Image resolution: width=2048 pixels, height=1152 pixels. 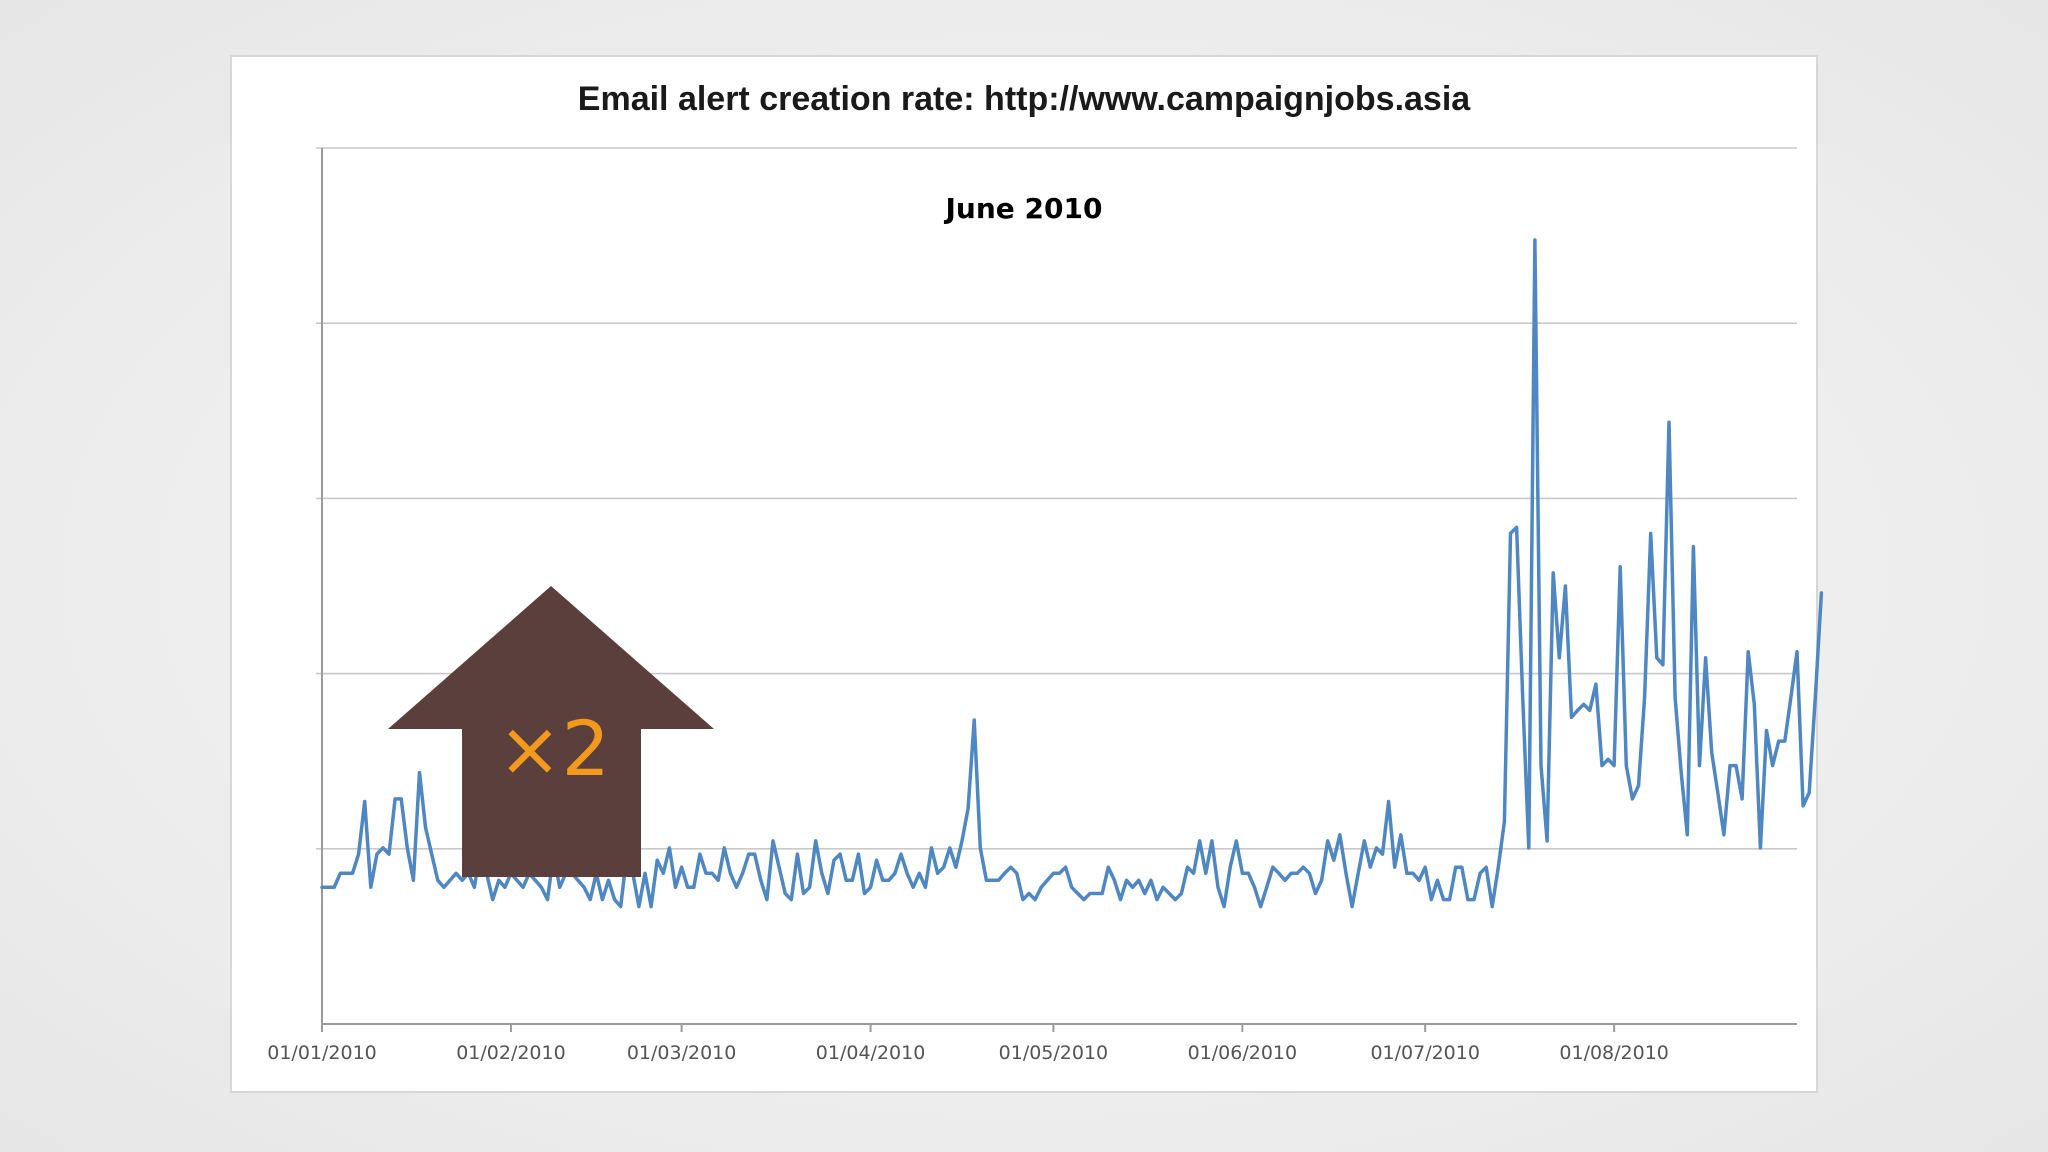 I want to click on chart-annotation: June 2010, so click(x=1023, y=208).